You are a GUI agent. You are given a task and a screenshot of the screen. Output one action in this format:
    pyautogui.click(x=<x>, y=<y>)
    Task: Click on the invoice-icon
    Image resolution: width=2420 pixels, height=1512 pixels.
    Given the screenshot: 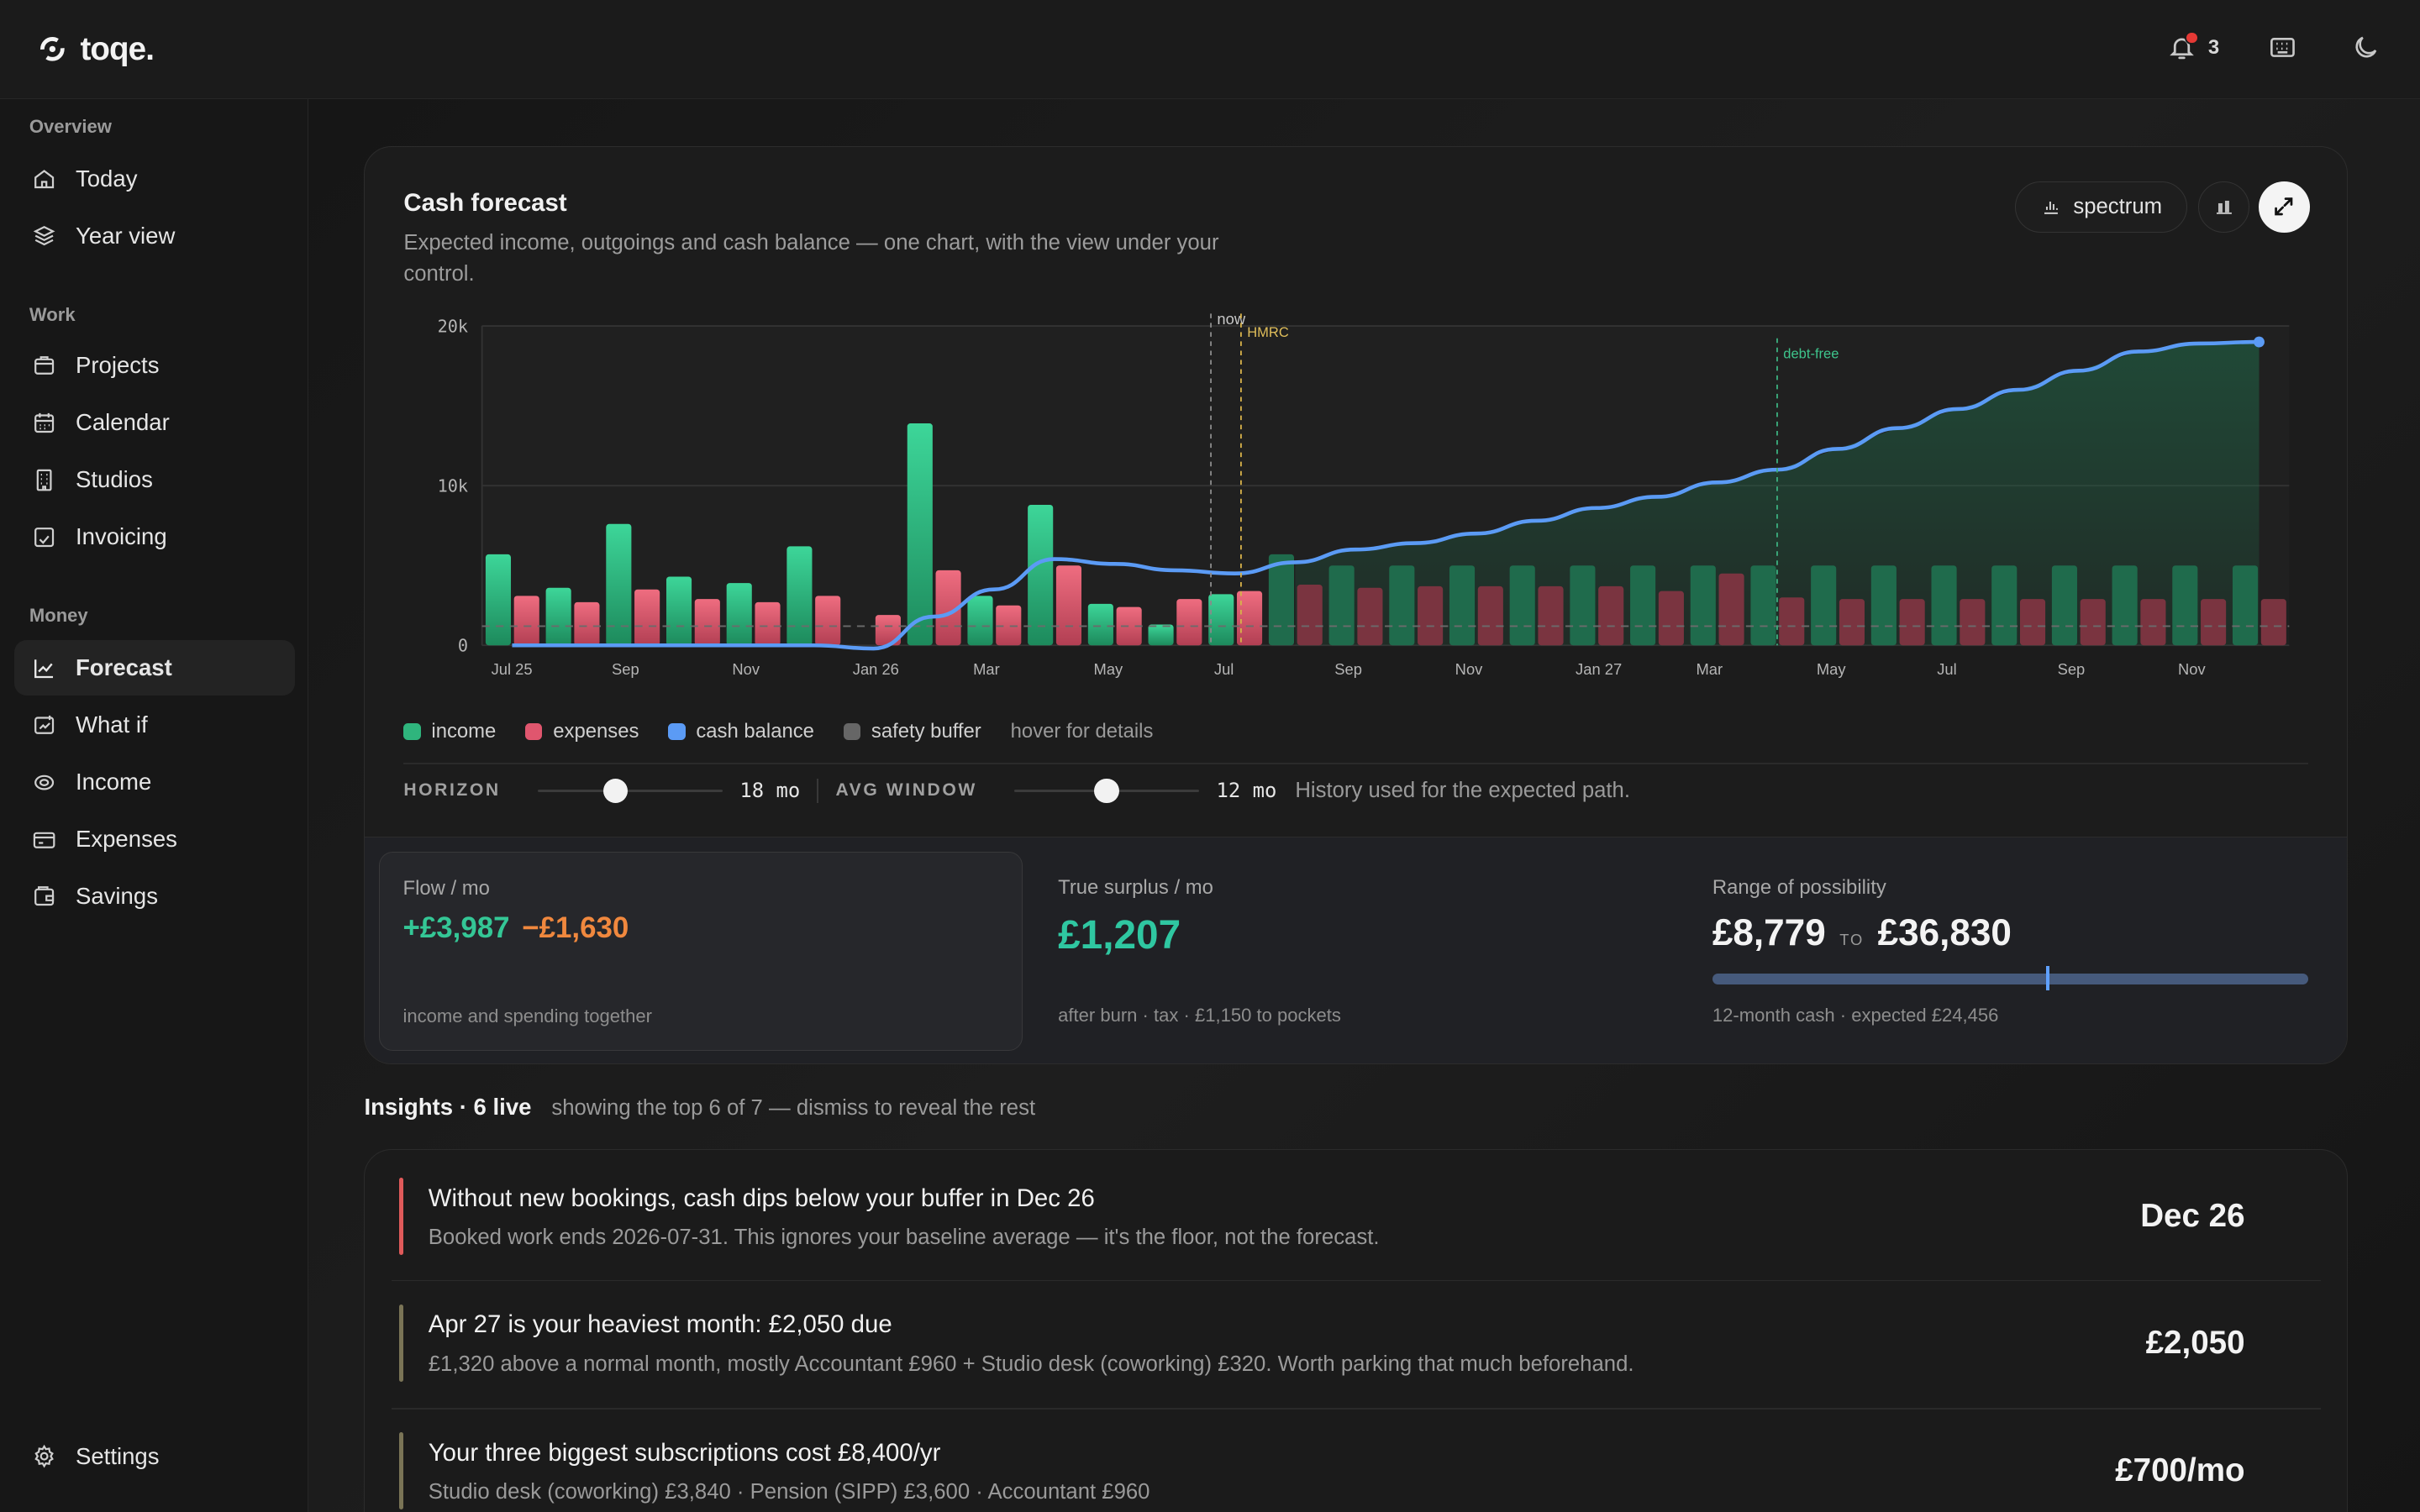 What is the action you would take?
    pyautogui.click(x=44, y=537)
    